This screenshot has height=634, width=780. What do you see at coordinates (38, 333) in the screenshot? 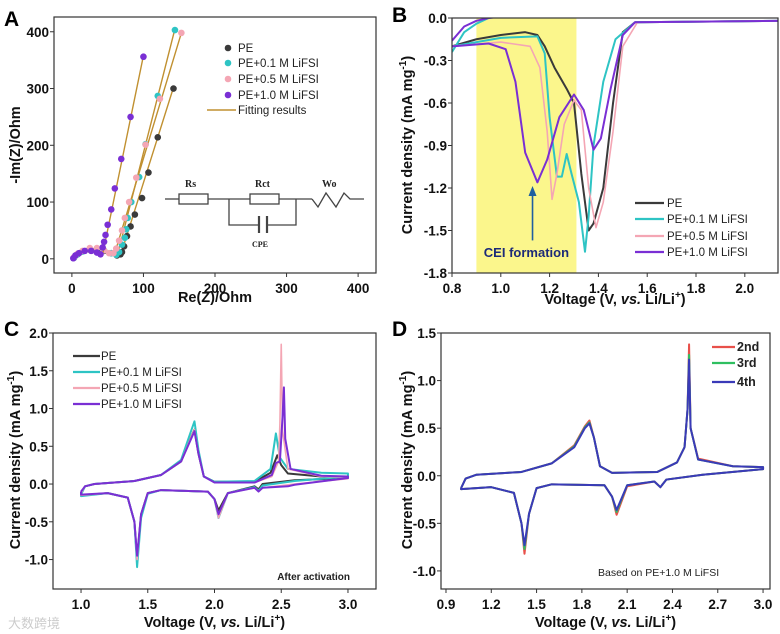
I see `y-tick-label: 2.0` at bounding box center [38, 333].